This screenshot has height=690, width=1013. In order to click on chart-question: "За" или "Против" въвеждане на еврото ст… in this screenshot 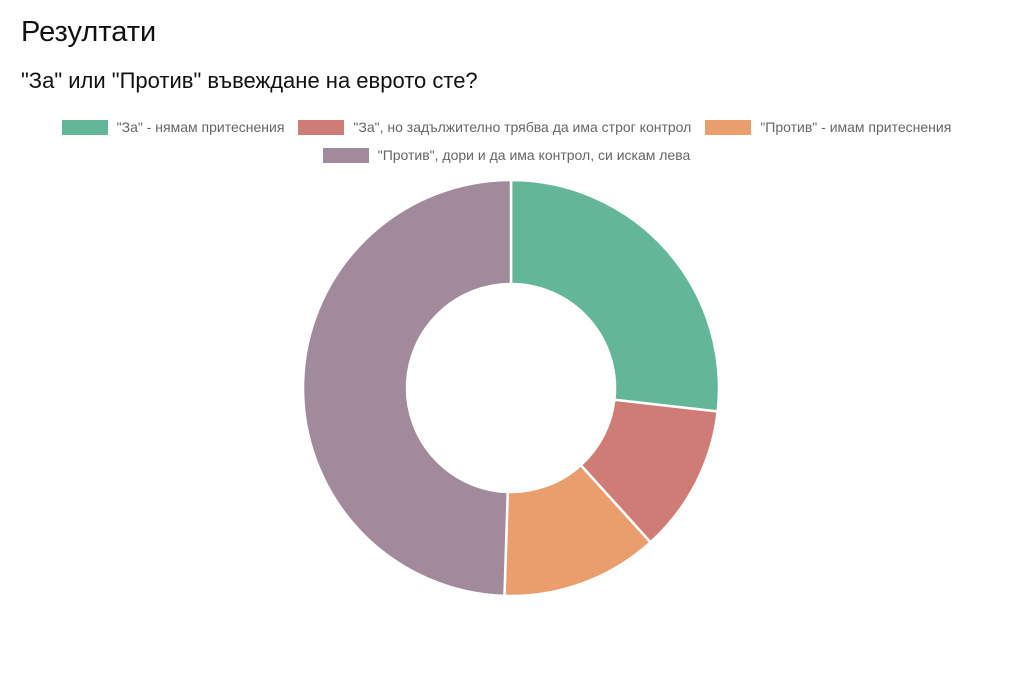, I will do `click(249, 80)`.